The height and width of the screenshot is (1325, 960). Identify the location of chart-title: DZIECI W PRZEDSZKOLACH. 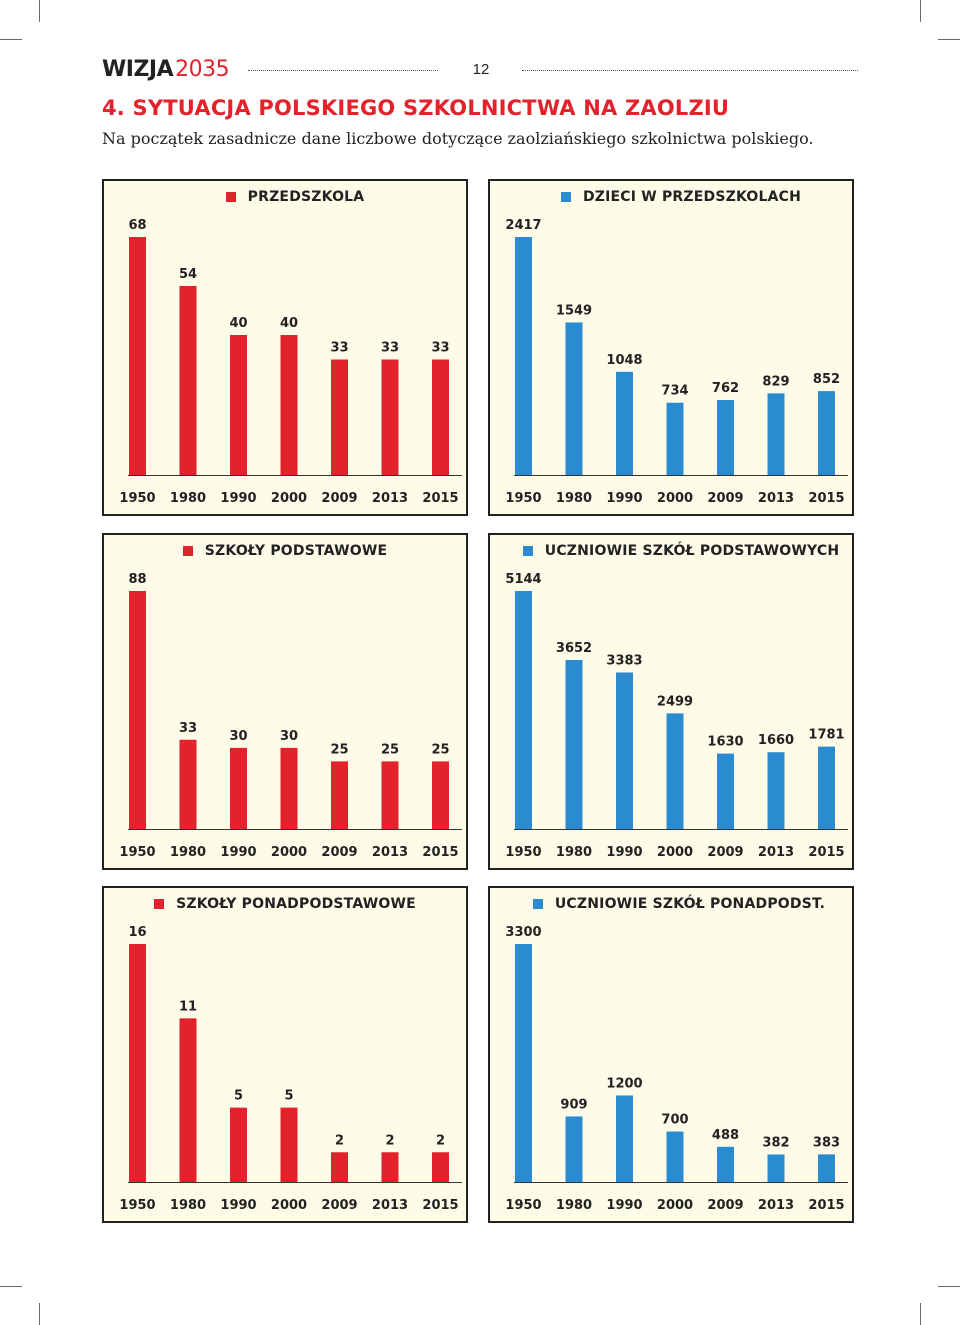
(676, 197).